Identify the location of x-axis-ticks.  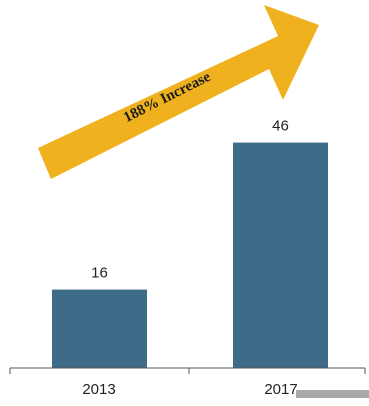
(187, 371).